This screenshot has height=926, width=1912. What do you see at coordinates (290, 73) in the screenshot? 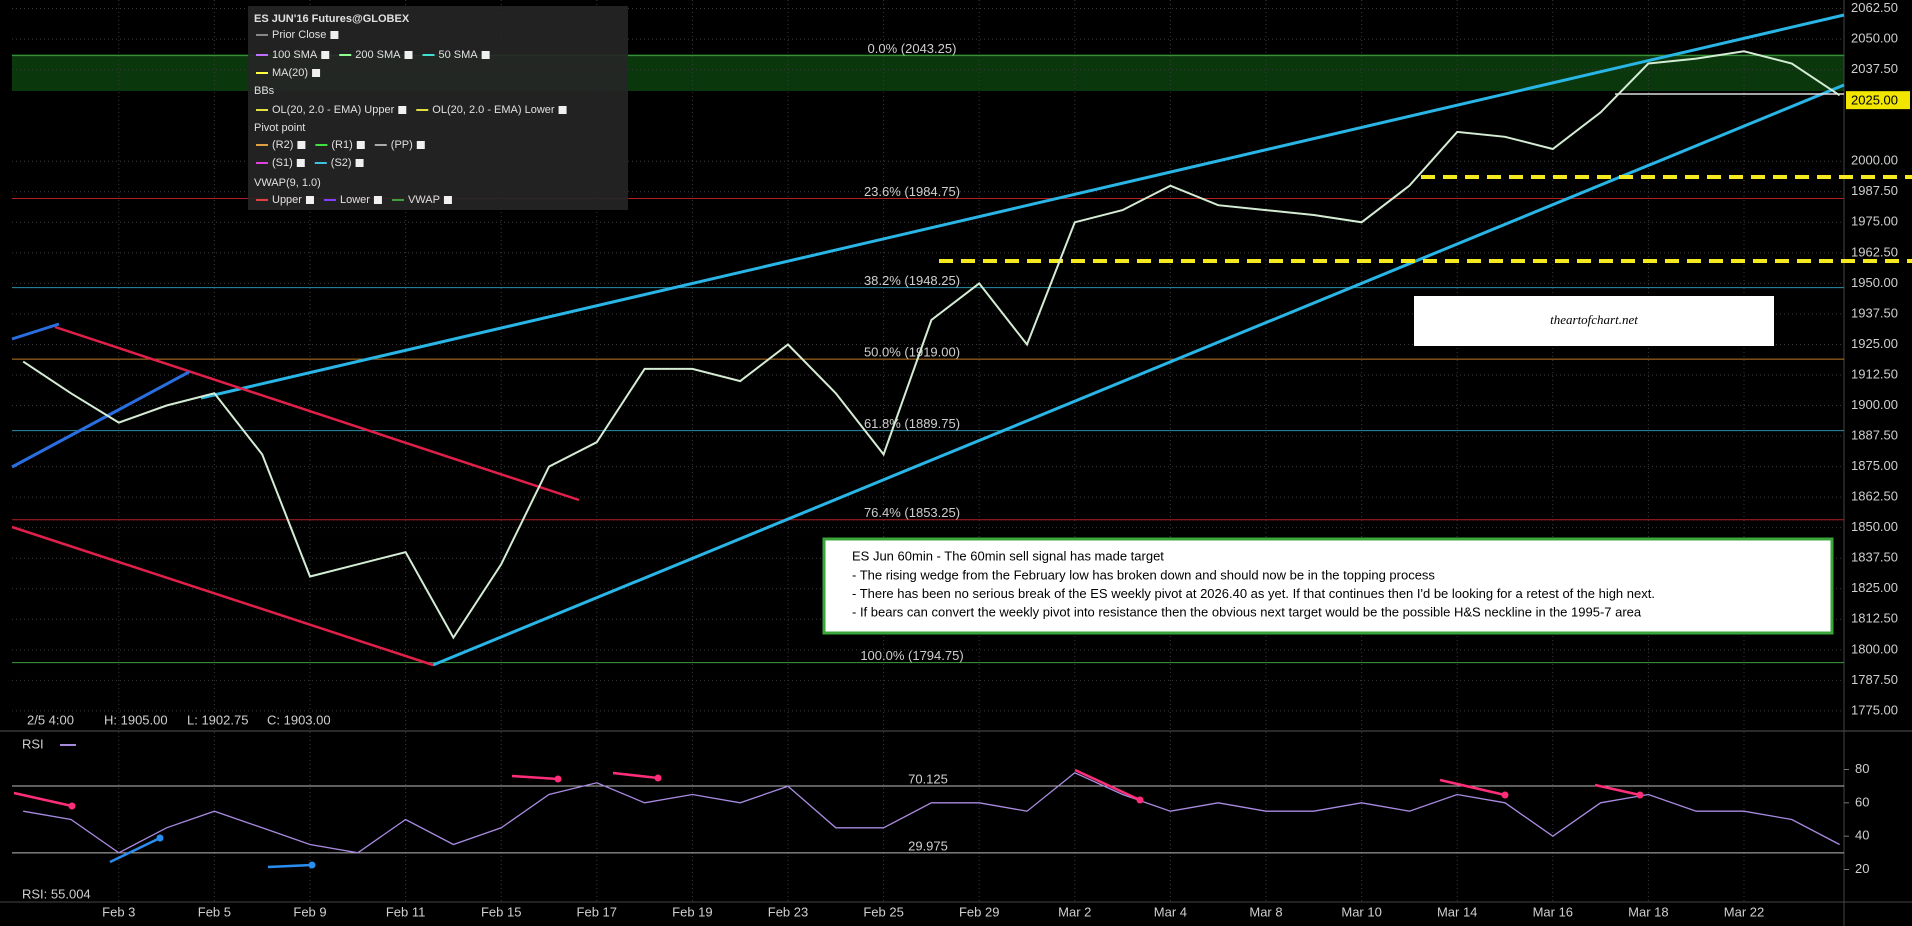
I see `legend-label: MA(20)` at bounding box center [290, 73].